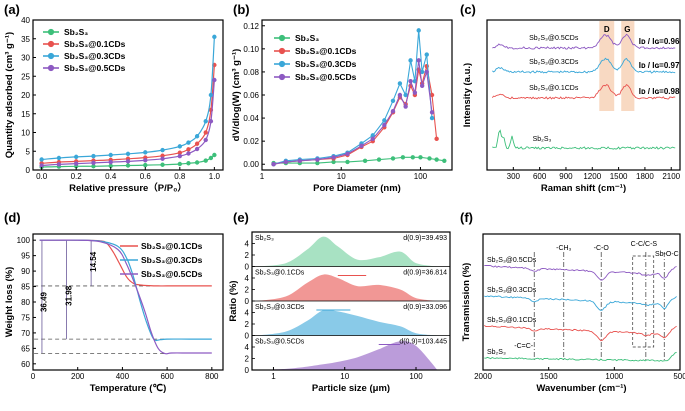 Image resolution: width=685 pixels, height=411 pixels. I want to click on b-ytick-label: 0.00, so click(251, 164).